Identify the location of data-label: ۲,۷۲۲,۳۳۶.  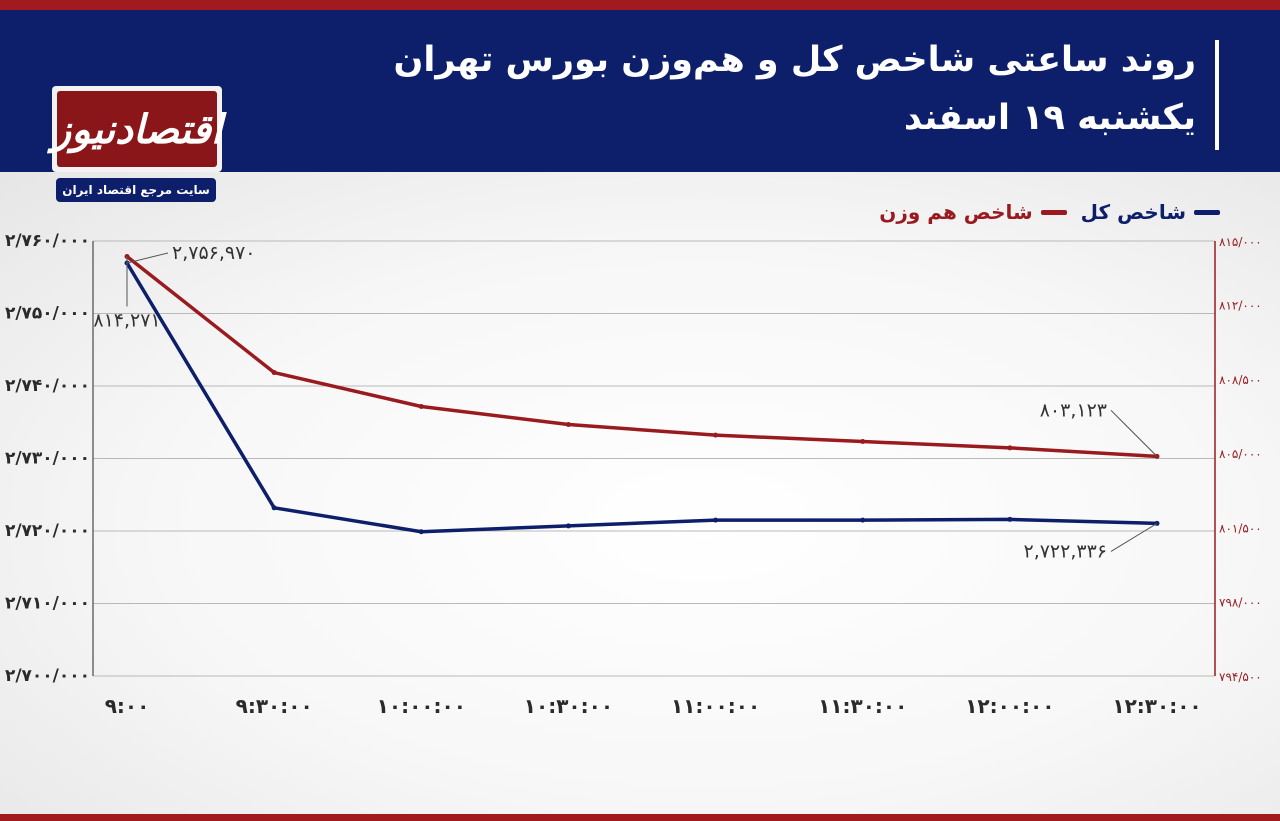
(1065, 551).